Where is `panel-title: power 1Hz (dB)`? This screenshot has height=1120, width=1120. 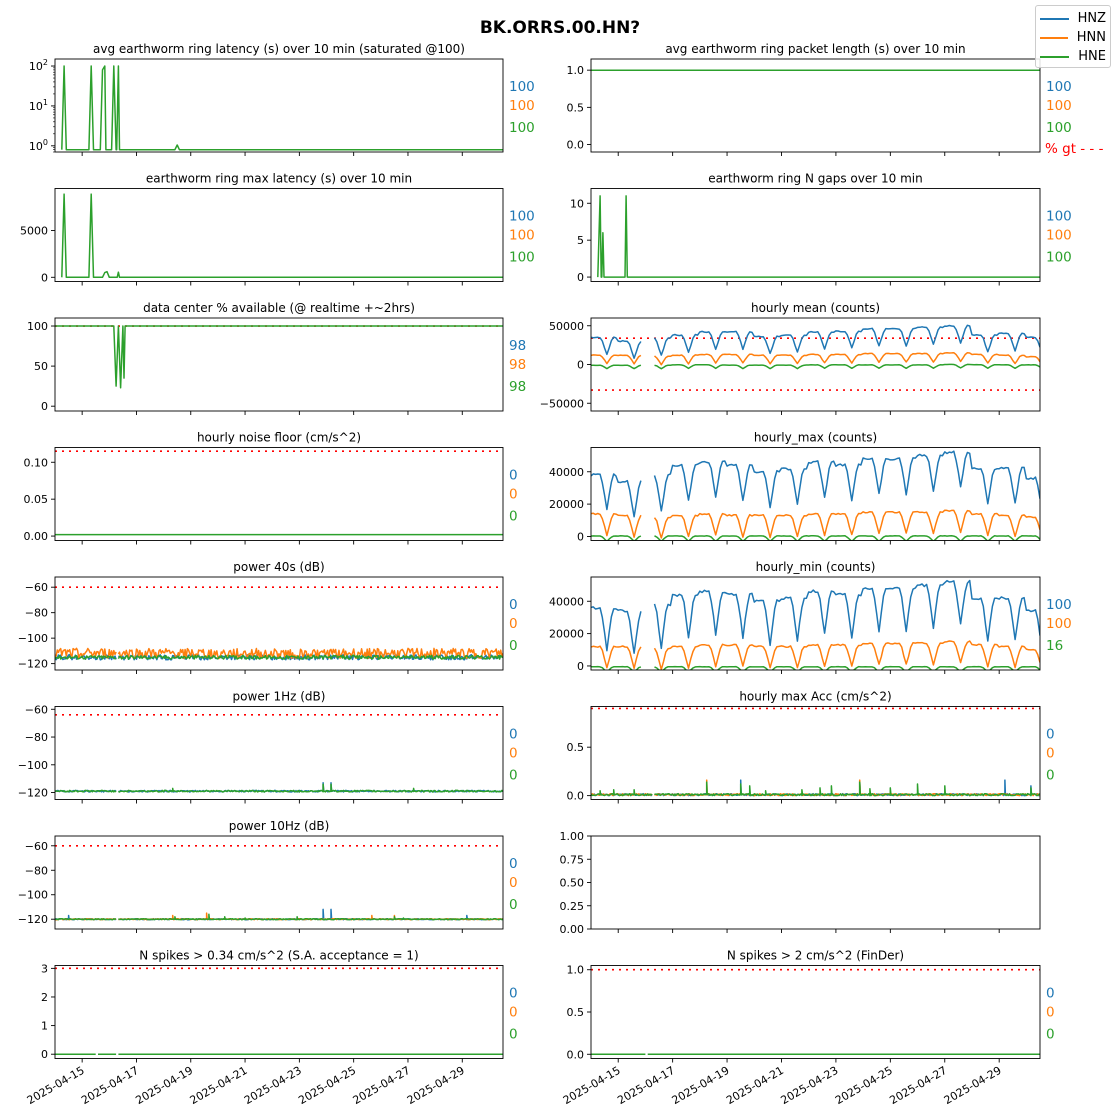
panel-title: power 1Hz (dB) is located at coordinates (279, 697).